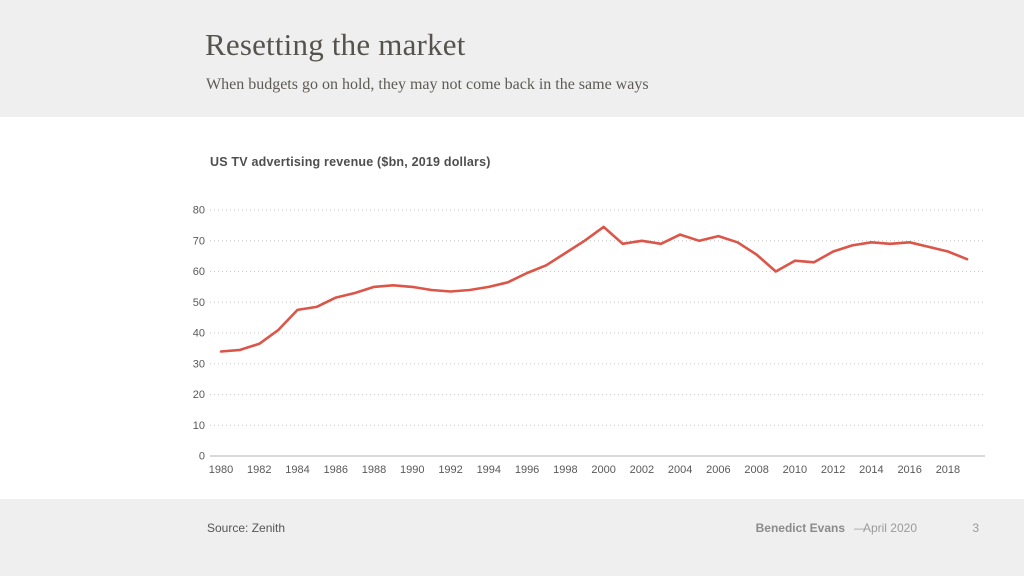  Describe the element at coordinates (527, 470) in the screenshot. I see `x-axis-tick-label: 1996` at that location.